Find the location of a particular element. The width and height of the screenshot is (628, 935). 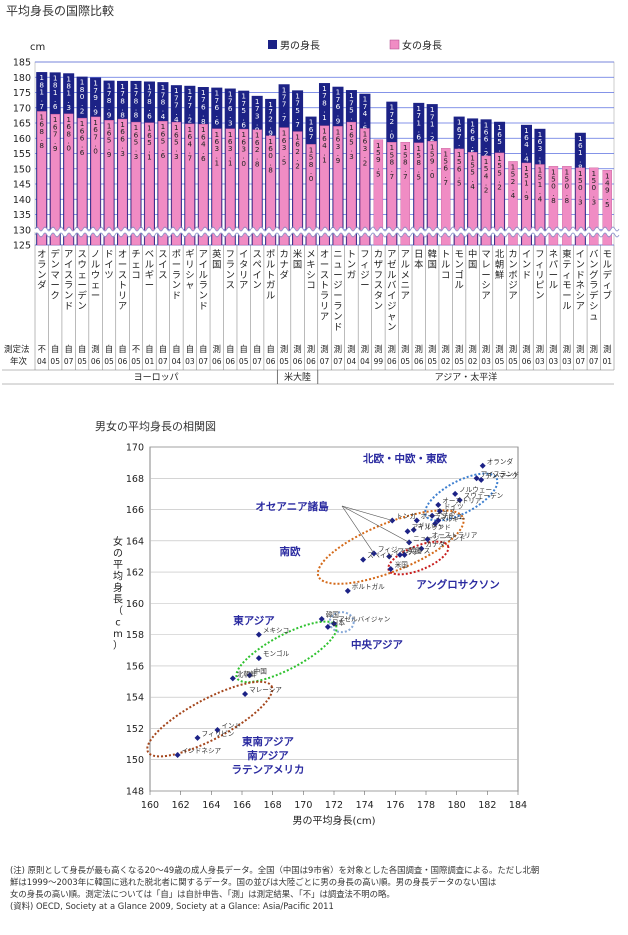

cluster-label: 中央アジア is located at coordinates (377, 644).